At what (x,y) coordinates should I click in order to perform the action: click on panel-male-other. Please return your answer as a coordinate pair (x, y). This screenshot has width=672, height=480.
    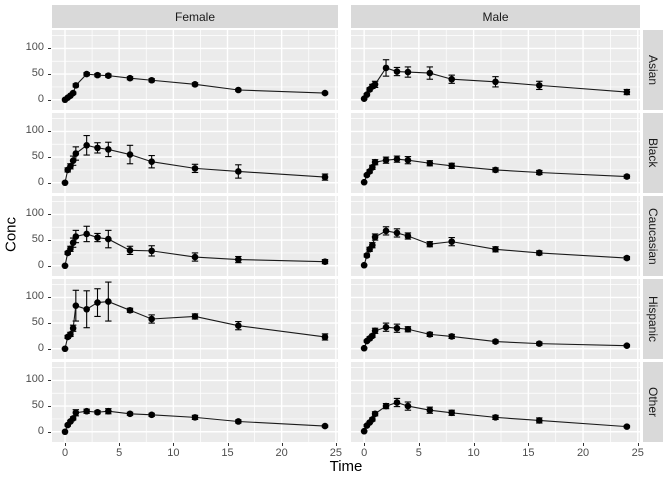
    Looking at the image, I should click on (495, 402).